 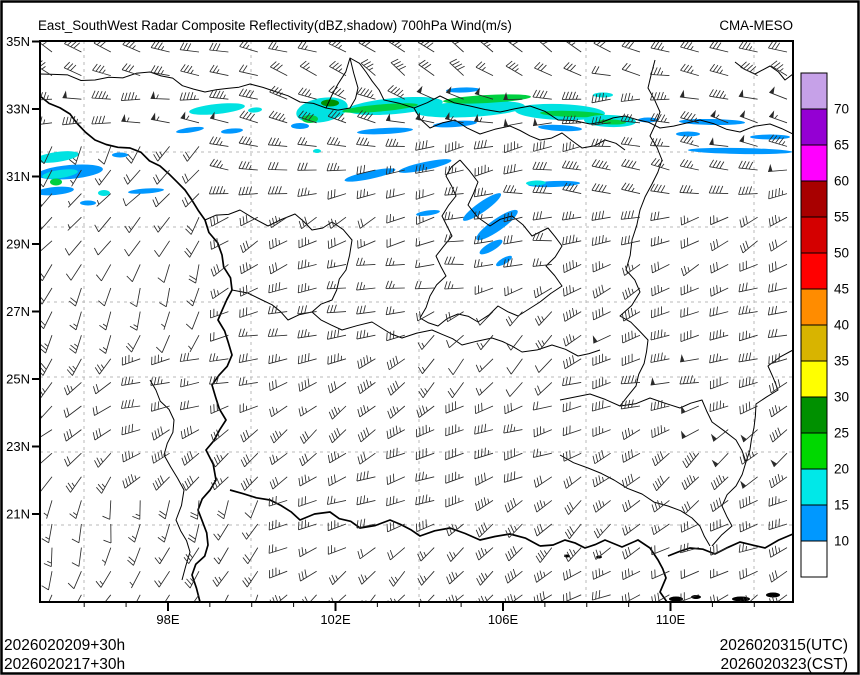 I want to click on lat-tick-label: 33N, so click(x=18, y=109).